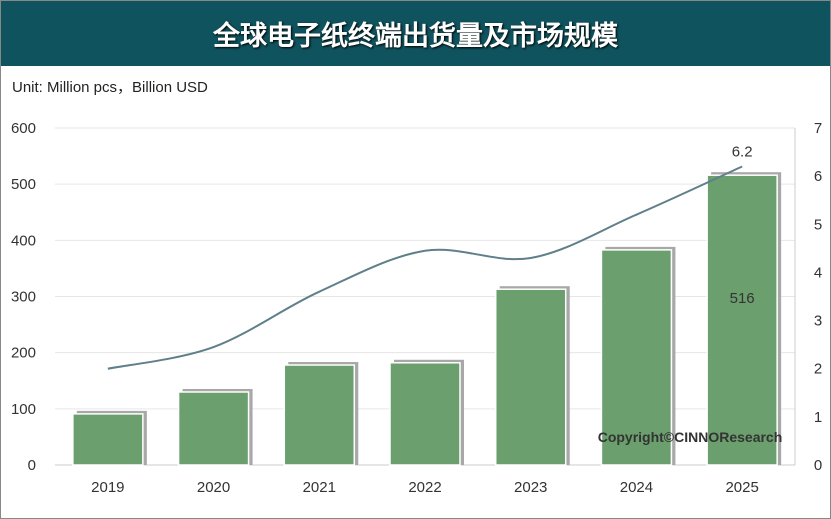 The image size is (831, 519). What do you see at coordinates (23, 353) in the screenshot?
I see `y-left-tick-label: 200` at bounding box center [23, 353].